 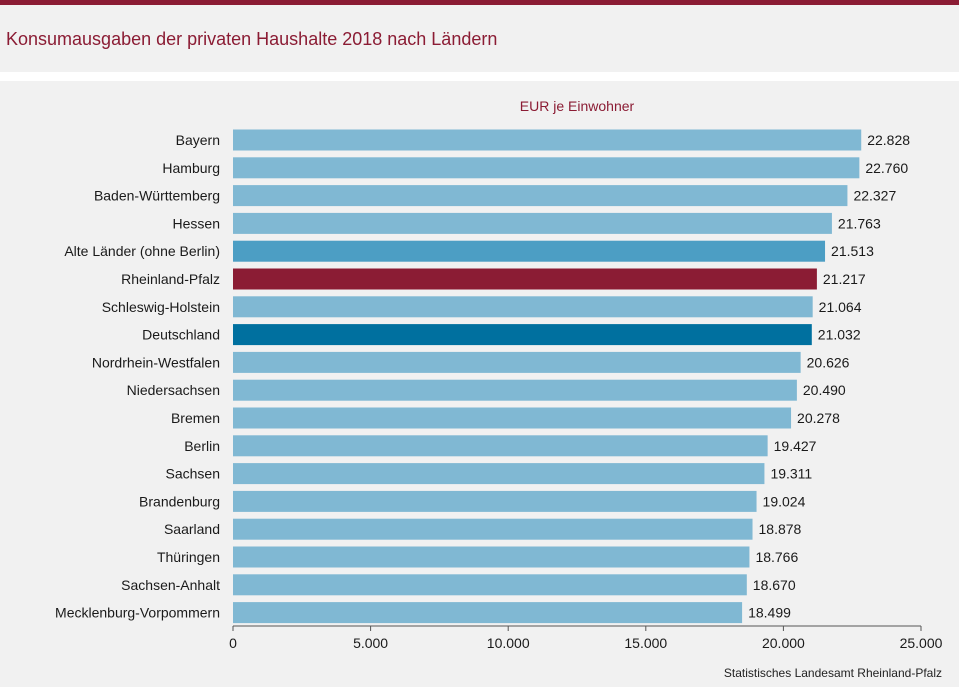 I want to click on x-tick-label: 5.000, so click(x=370, y=643).